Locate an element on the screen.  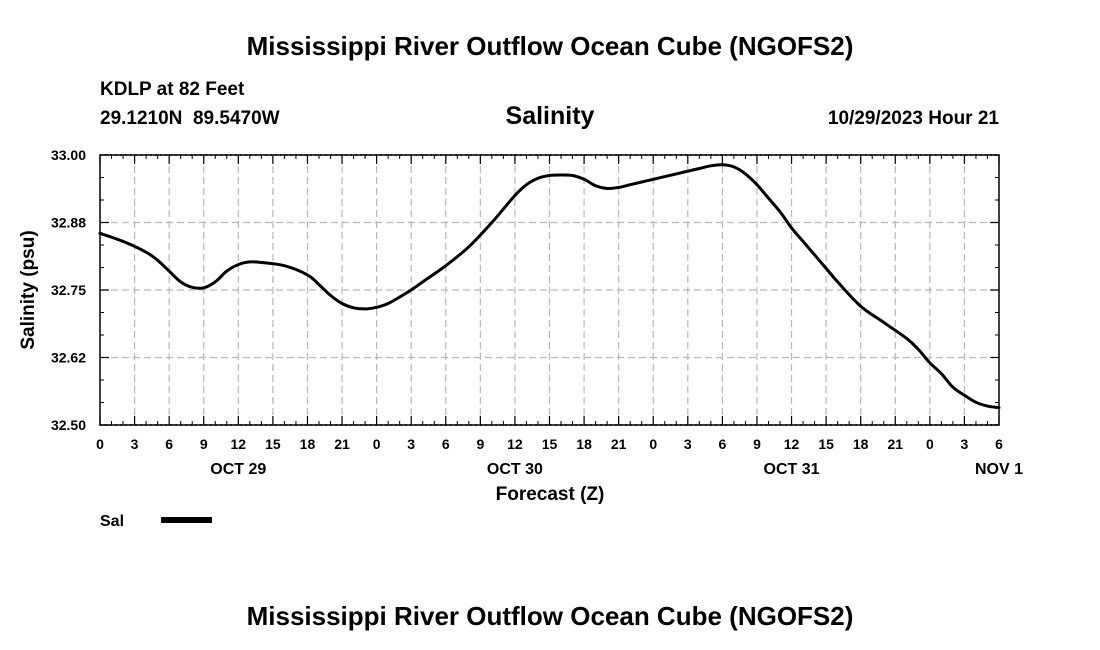
x-axis-label: Forecast (Z) is located at coordinates (550, 494).